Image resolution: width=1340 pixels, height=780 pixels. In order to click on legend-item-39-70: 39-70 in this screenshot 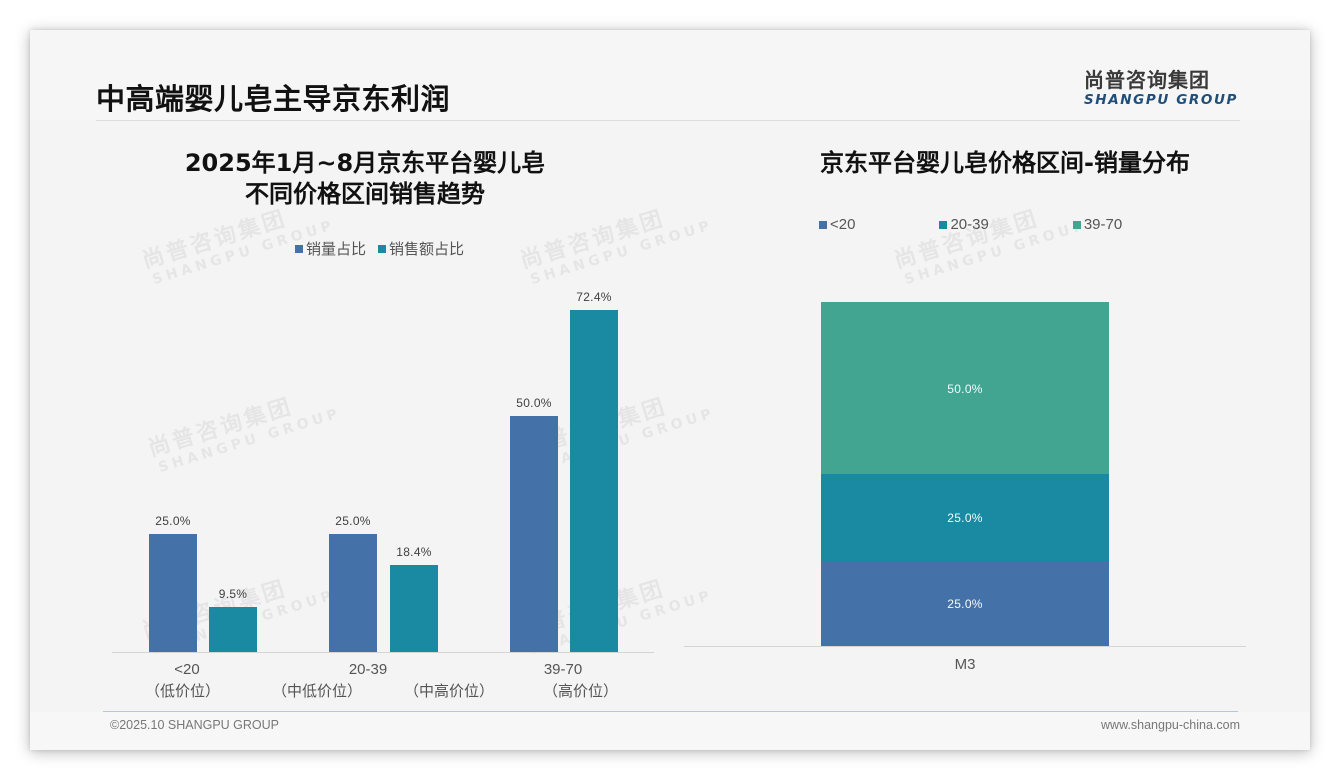, I will do `click(1097, 224)`.